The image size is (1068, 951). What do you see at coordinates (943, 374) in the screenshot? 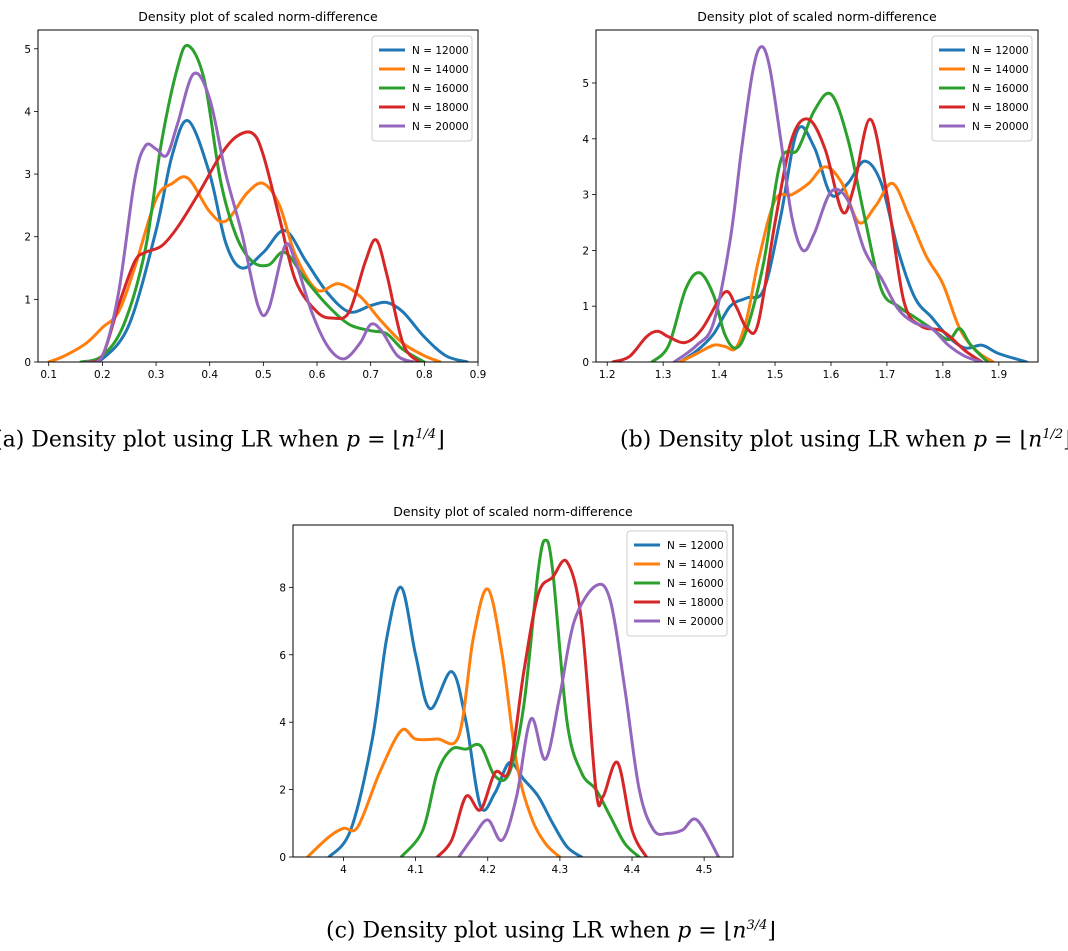
I see `x-tick-label: 1.8` at bounding box center [943, 374].